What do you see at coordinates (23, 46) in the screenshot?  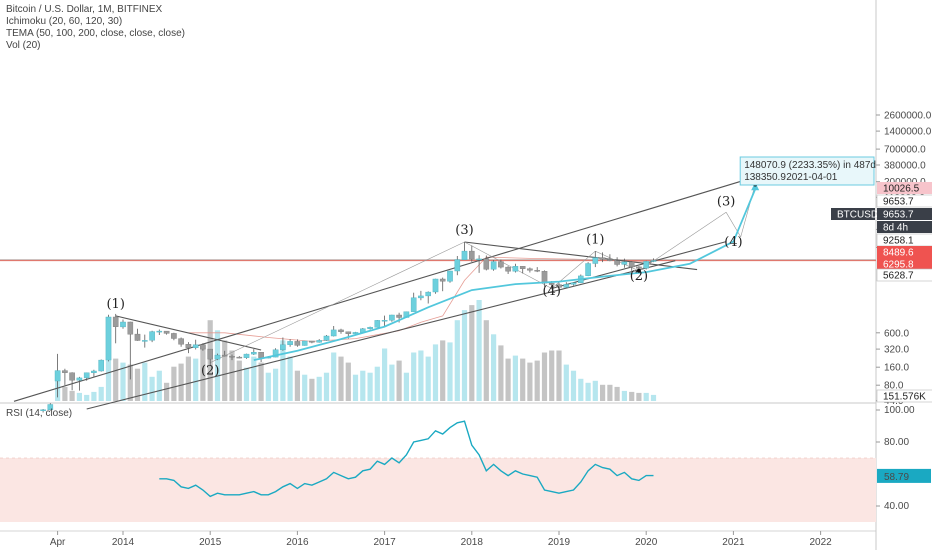 I see `volume-legend: Vol (20)` at bounding box center [23, 46].